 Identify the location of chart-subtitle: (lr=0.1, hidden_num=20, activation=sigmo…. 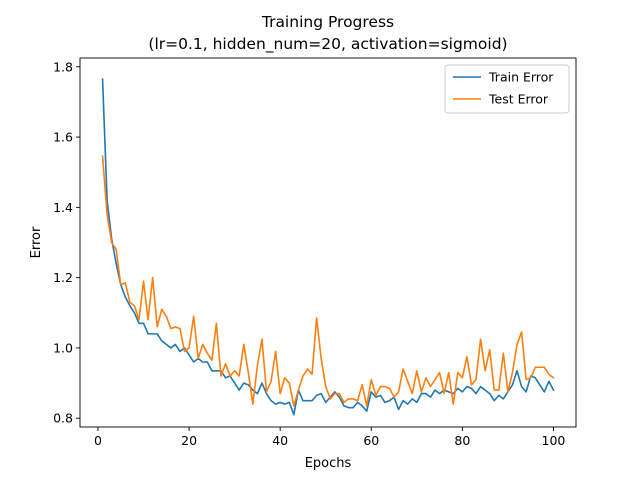
(327, 44).